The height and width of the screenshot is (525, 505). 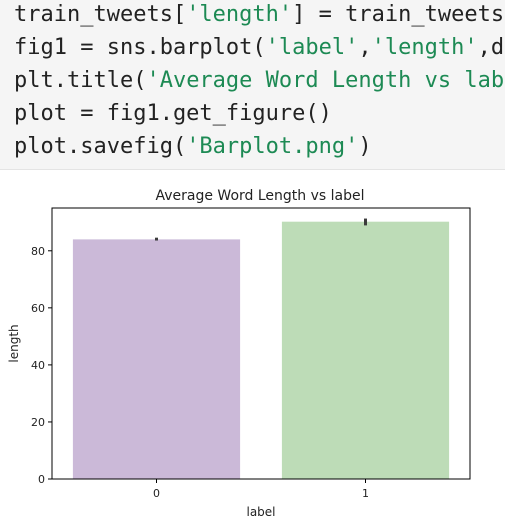 I want to click on code-line-5: plot.savefig('Barplot.png'), so click(x=193, y=146).